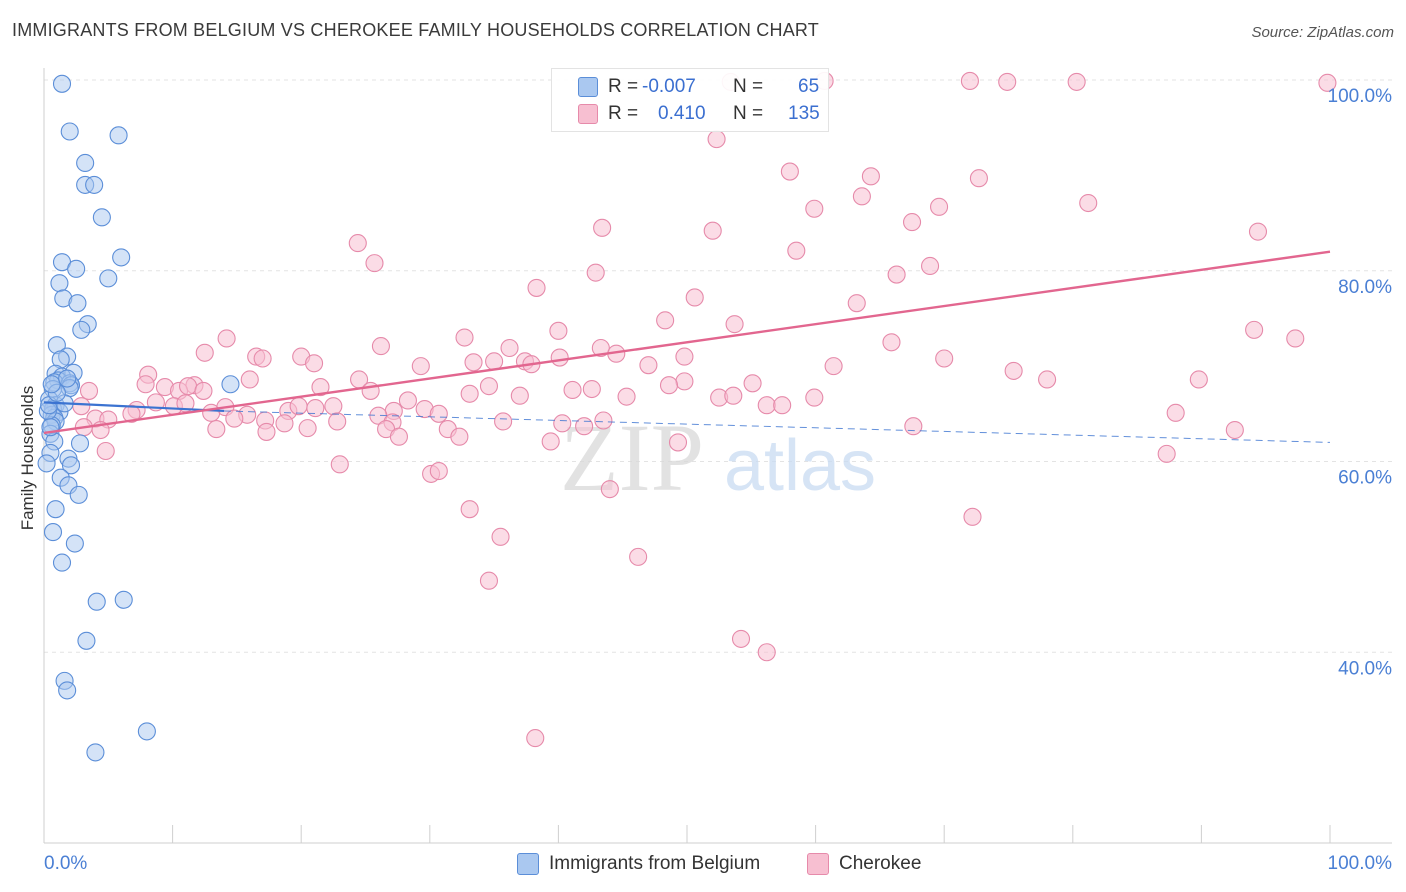 This screenshot has height=892, width=1406. I want to click on belgium-trend-line, so click(134, 407).